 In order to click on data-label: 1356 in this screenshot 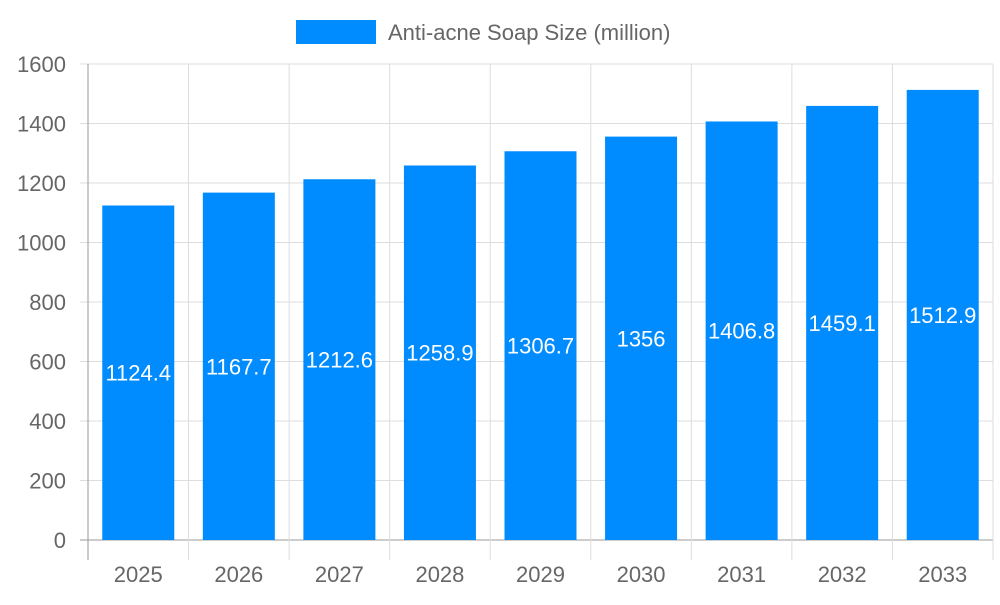, I will do `click(641, 338)`.